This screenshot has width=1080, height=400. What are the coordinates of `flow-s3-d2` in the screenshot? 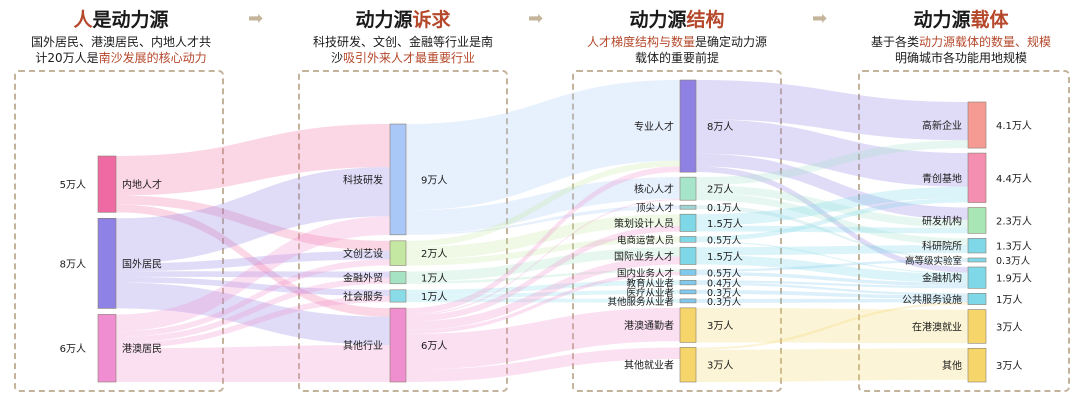 It's located at (253, 298).